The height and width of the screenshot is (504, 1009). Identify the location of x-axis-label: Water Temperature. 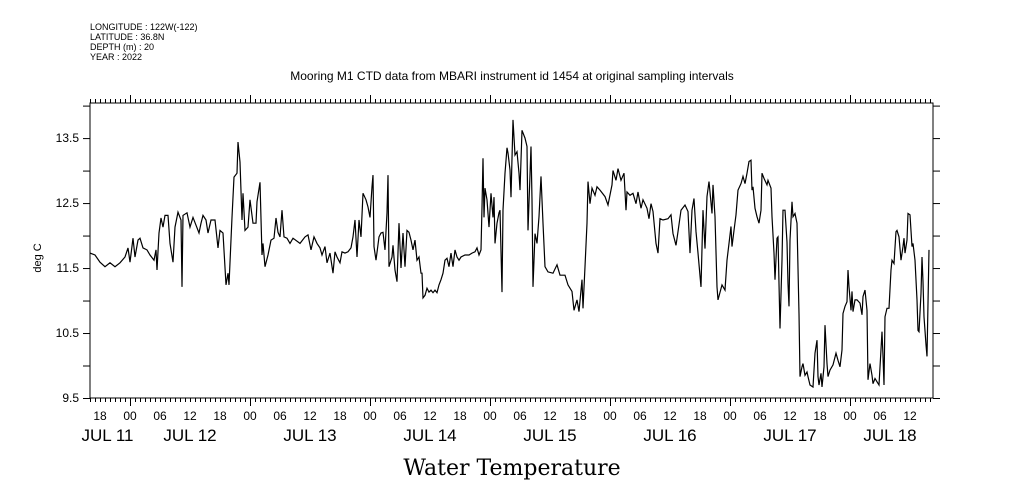
(511, 468).